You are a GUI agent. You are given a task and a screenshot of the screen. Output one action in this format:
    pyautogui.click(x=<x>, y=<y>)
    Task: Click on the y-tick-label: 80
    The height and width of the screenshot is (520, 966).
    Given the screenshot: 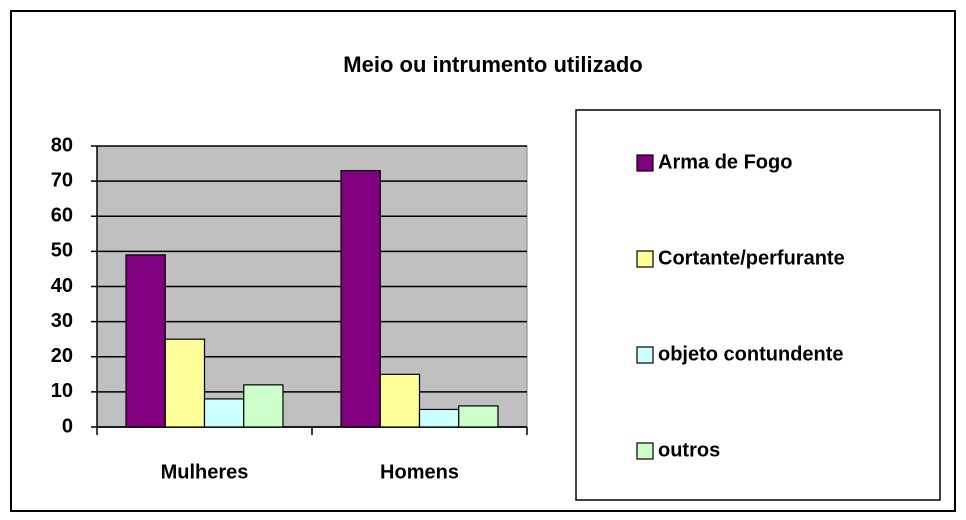 What is the action you would take?
    pyautogui.click(x=62, y=145)
    